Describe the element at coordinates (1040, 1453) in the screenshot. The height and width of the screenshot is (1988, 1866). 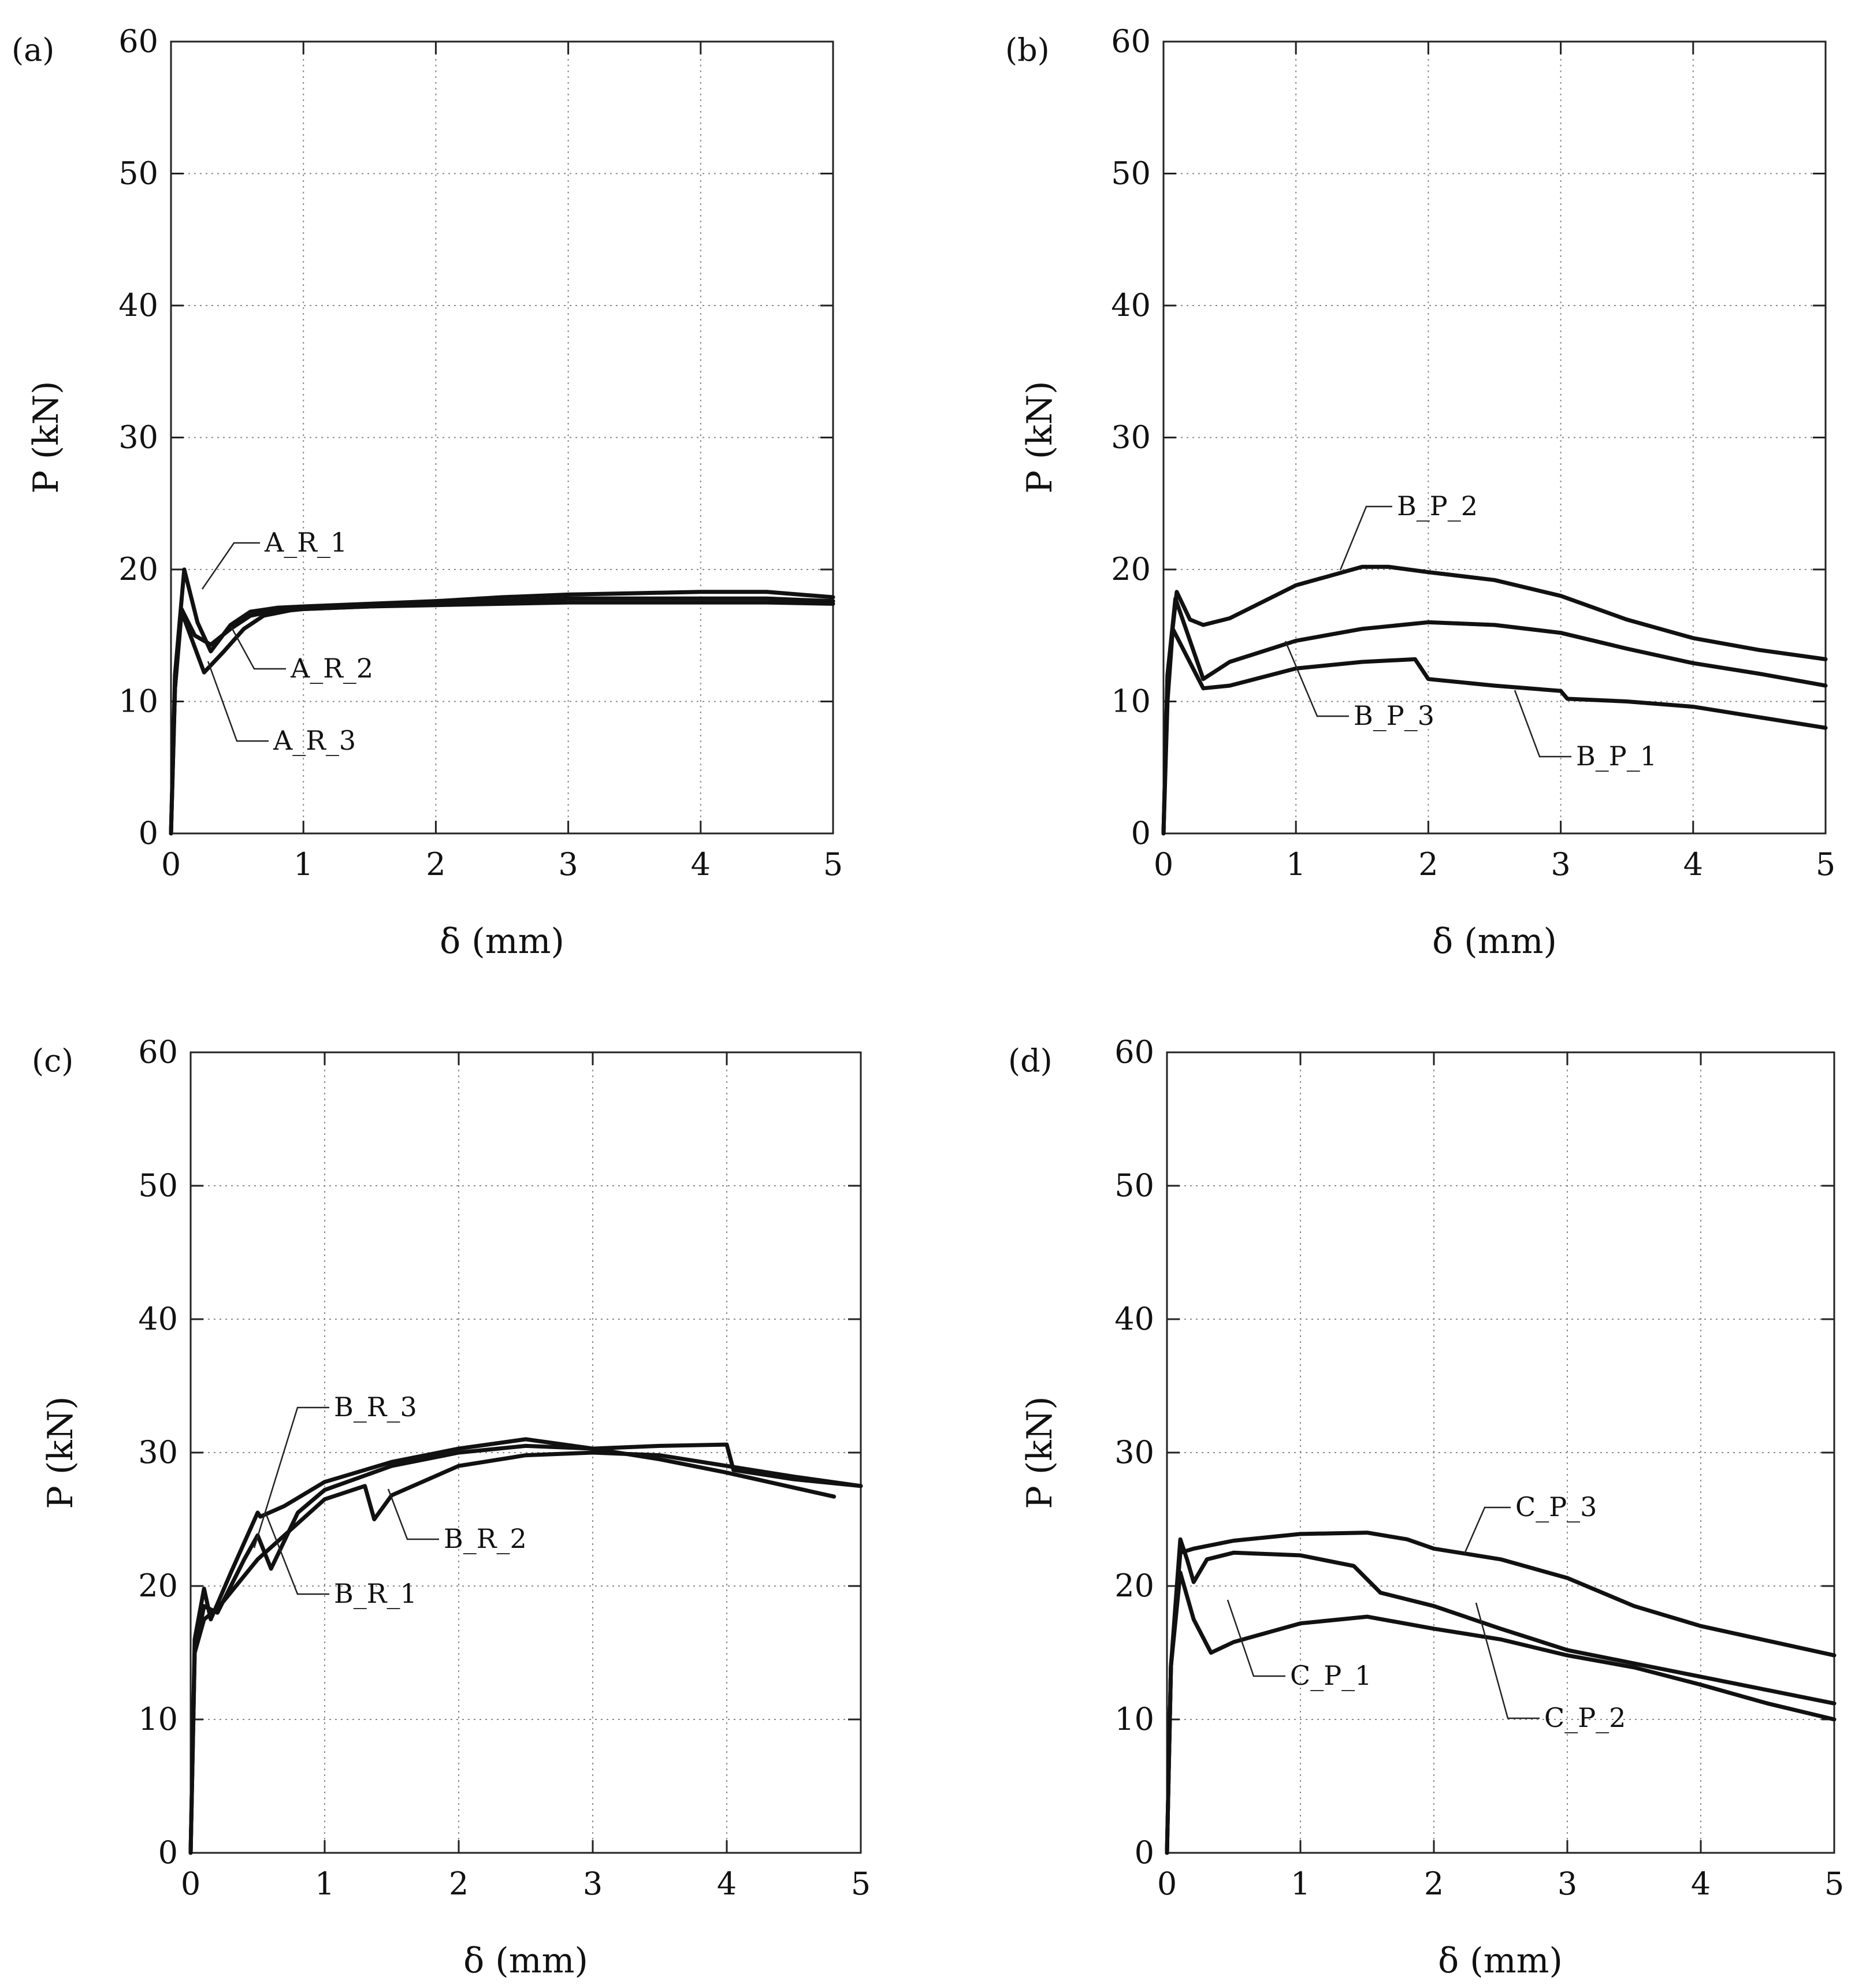
I see `y-axis-title-d: P (kN)` at that location.